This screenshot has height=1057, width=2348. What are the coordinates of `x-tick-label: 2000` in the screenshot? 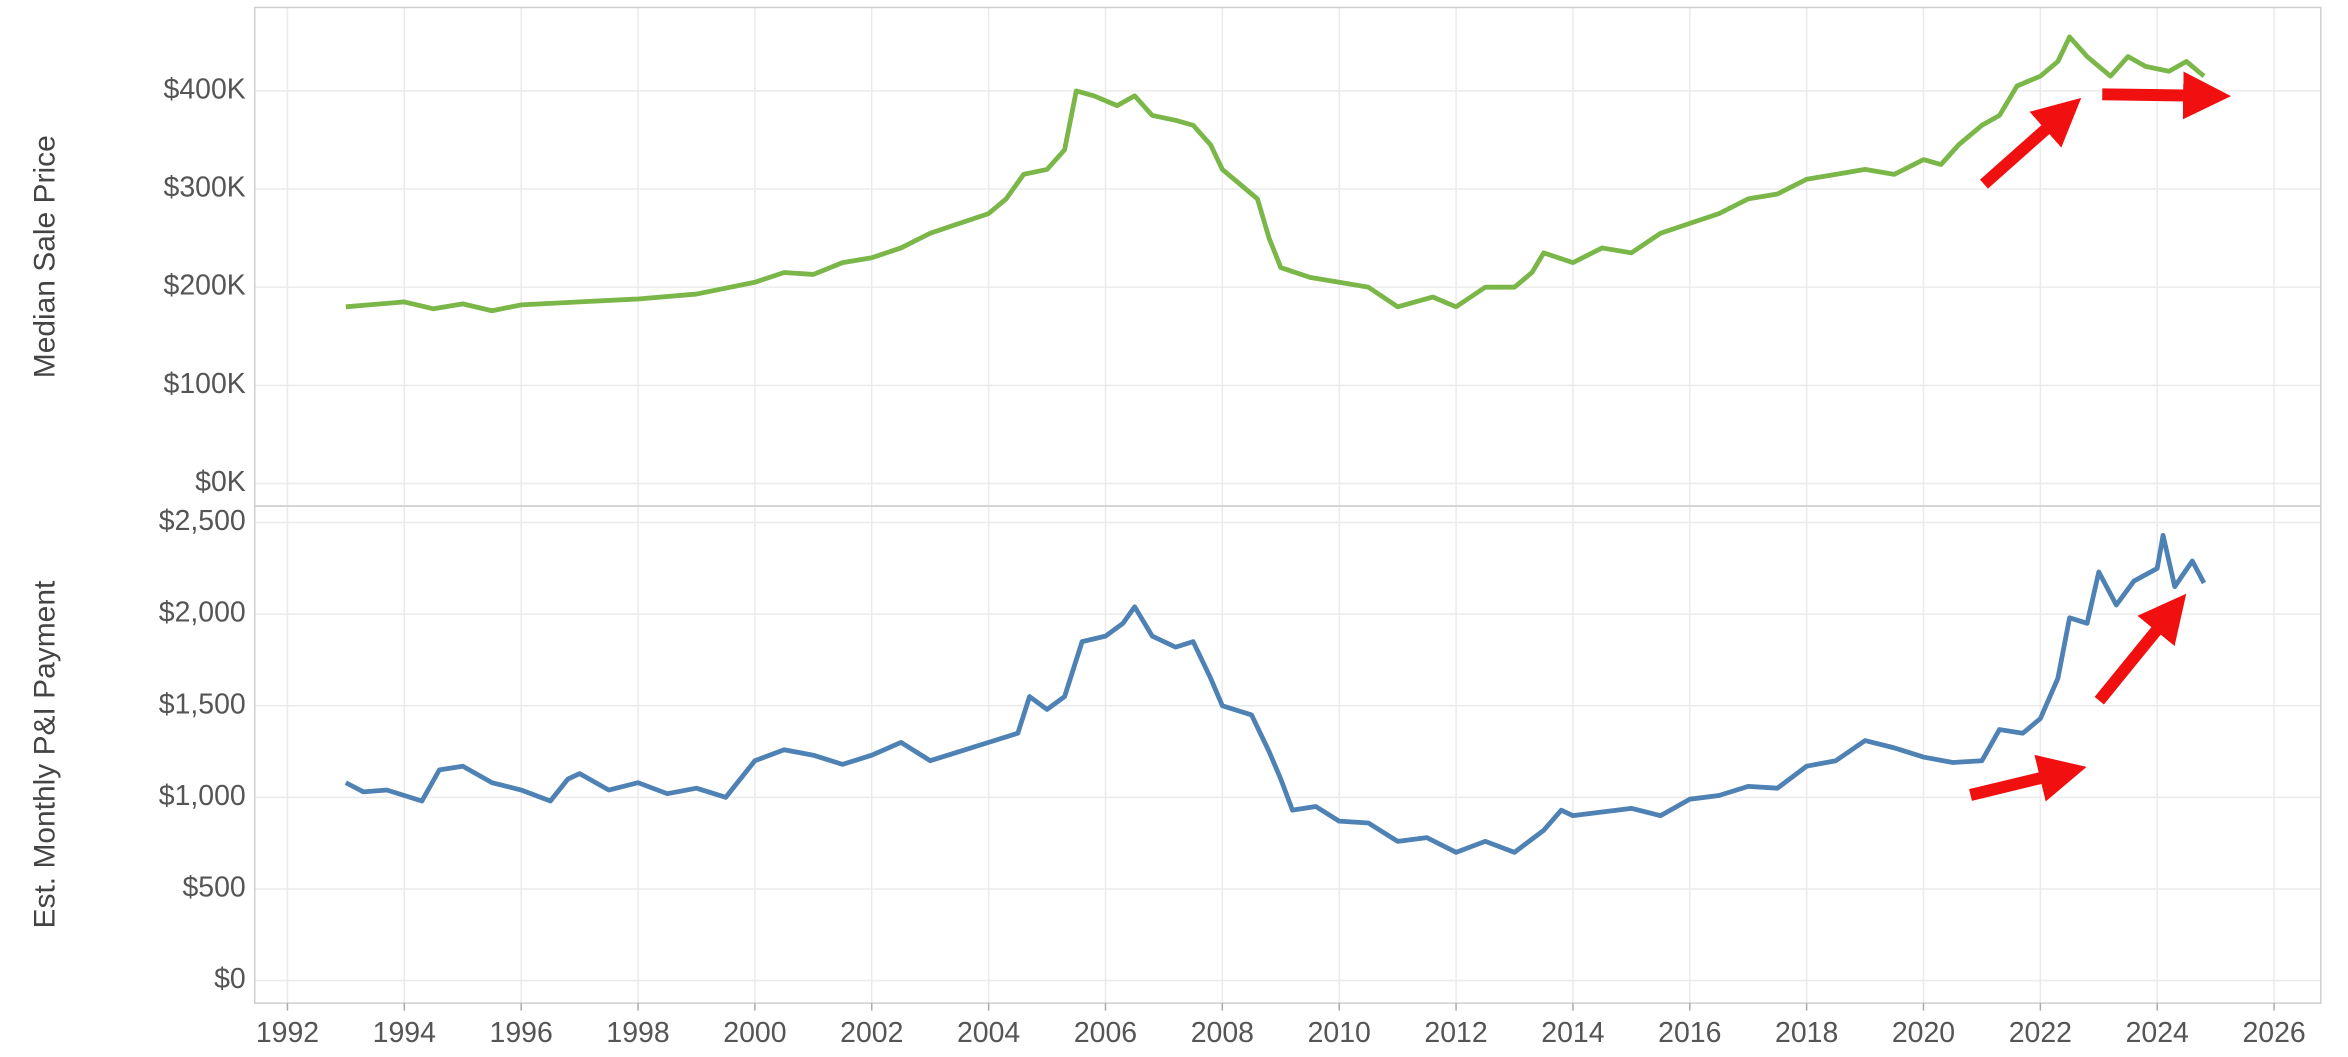 It's located at (754, 1033).